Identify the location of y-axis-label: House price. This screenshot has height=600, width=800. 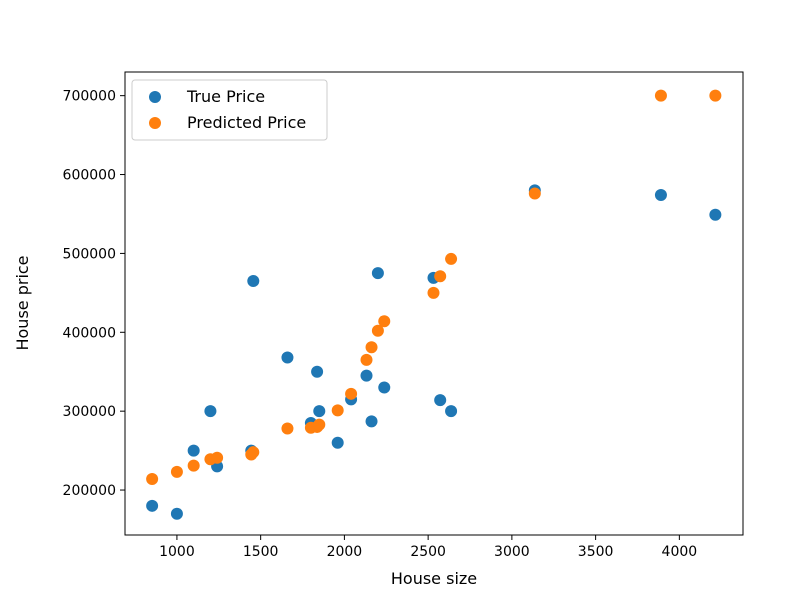
(22, 302).